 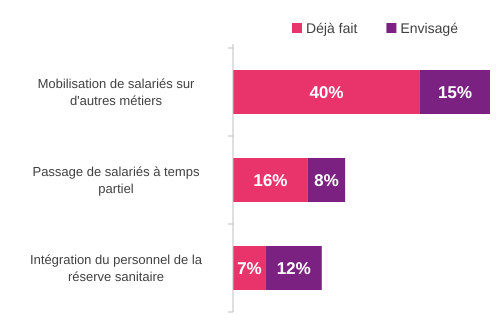 What do you see at coordinates (249, 268) in the screenshot?
I see `data-label: 7%` at bounding box center [249, 268].